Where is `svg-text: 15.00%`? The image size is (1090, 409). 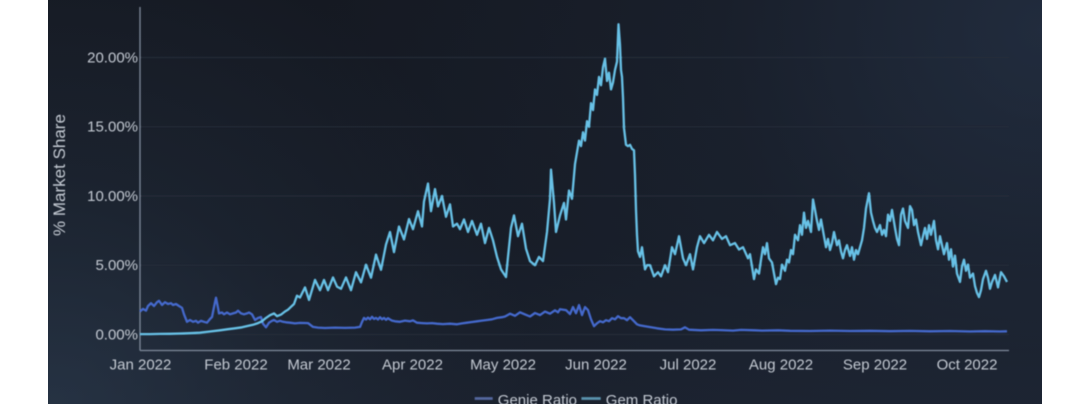
svg-text: 15.00% is located at coordinates (112, 127).